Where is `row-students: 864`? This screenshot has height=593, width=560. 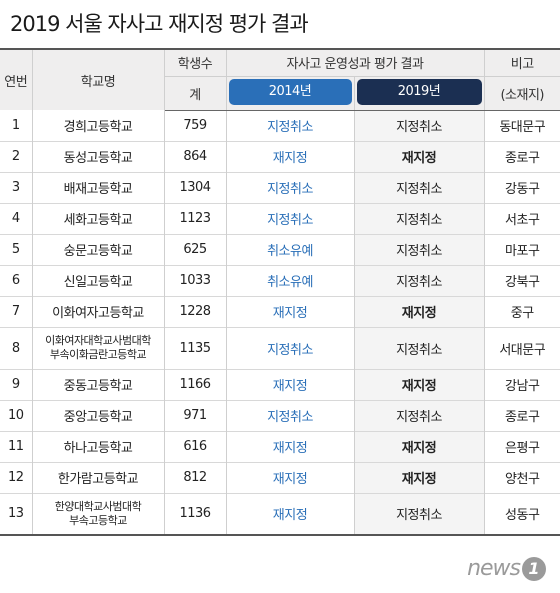 row-students: 864 is located at coordinates (195, 156).